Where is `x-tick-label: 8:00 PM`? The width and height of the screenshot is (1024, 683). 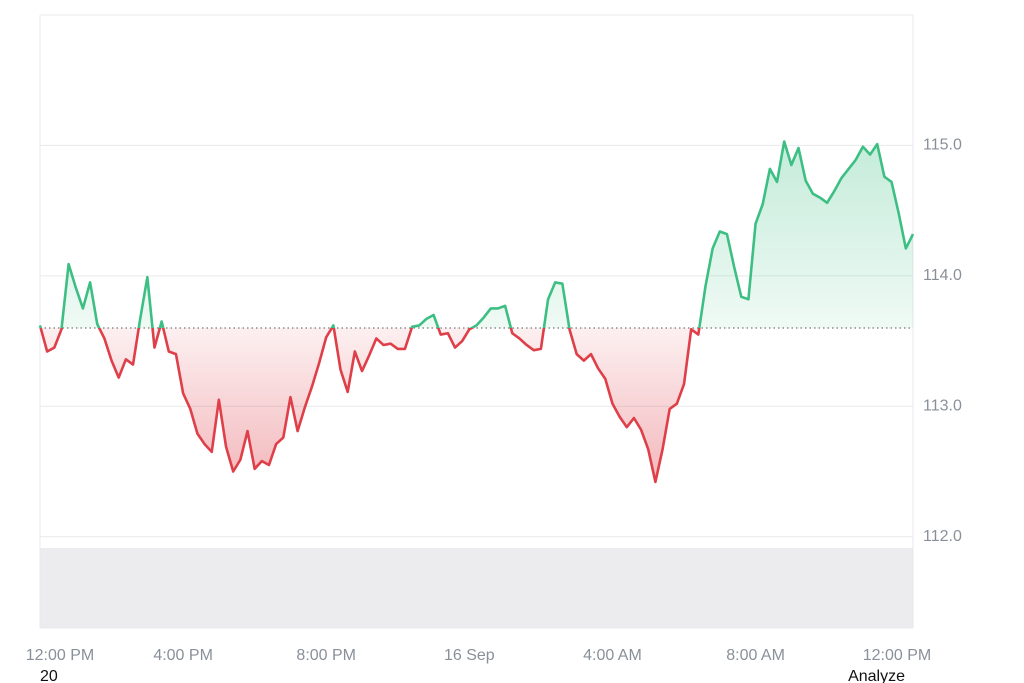 x-tick-label: 8:00 PM is located at coordinates (326, 655).